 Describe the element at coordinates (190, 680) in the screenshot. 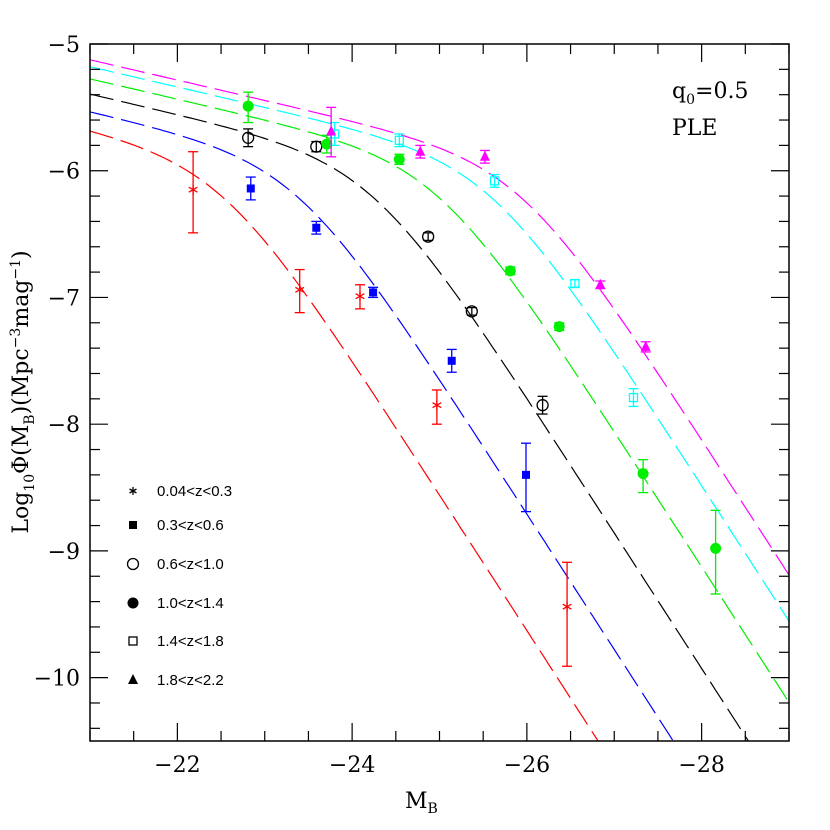

I see `legend-label: 1.8<z<2.2` at that location.